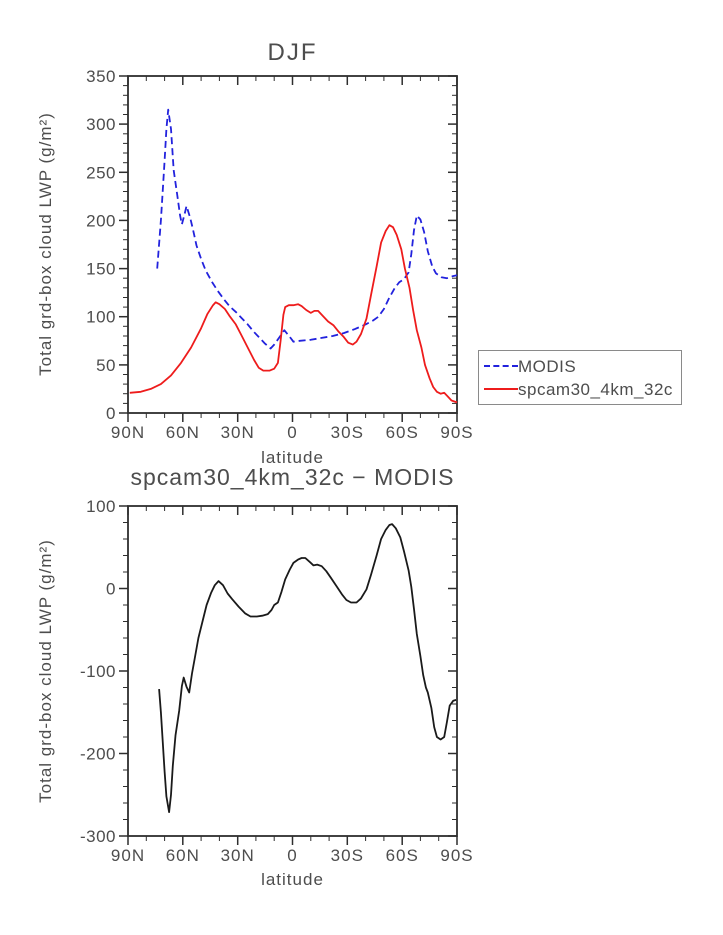 Image resolution: width=723 pixels, height=935 pixels. I want to click on top-chart-title: DJF, so click(292, 52).